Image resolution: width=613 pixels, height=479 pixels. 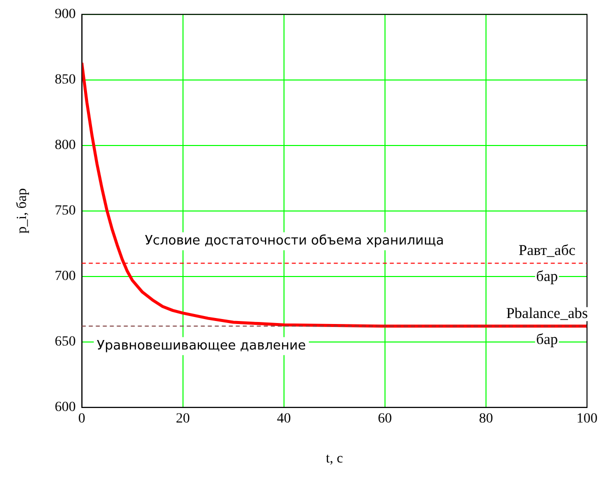 What do you see at coordinates (283, 418) in the screenshot?
I see `x-tick-label: 40` at bounding box center [283, 418].